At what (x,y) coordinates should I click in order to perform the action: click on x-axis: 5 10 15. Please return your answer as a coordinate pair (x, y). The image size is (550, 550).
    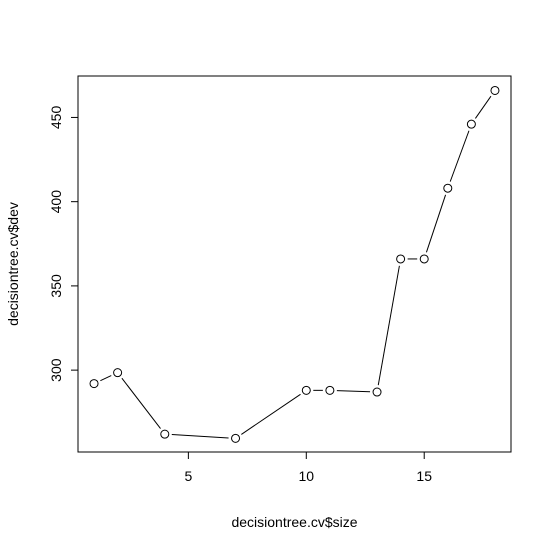
    Looking at the image, I should click on (308, 467).